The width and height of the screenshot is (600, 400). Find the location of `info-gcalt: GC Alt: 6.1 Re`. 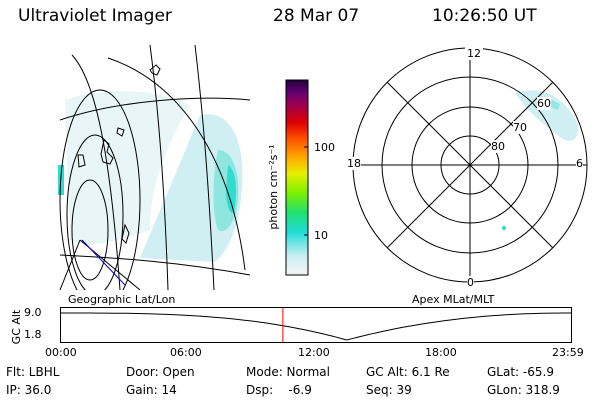

info-gcalt: GC Alt: 6.1 Re is located at coordinates (408, 372).